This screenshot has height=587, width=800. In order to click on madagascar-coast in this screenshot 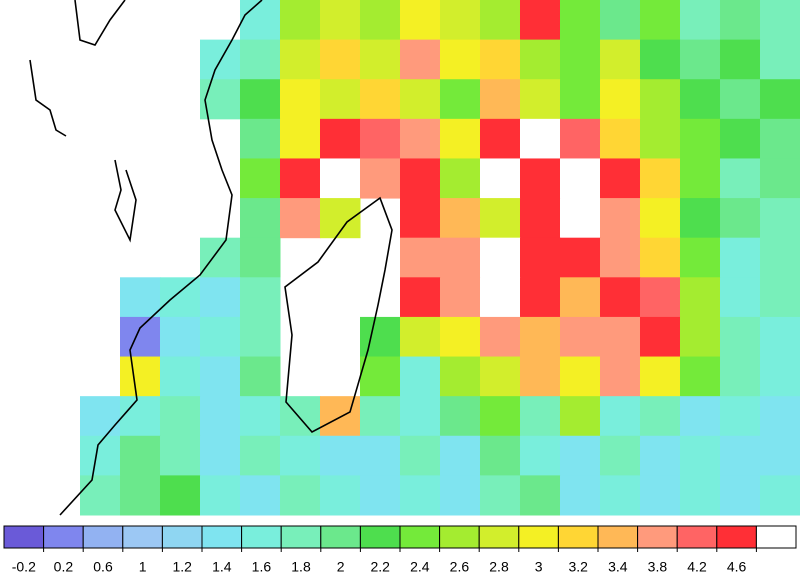, I will do `click(338, 315)`.